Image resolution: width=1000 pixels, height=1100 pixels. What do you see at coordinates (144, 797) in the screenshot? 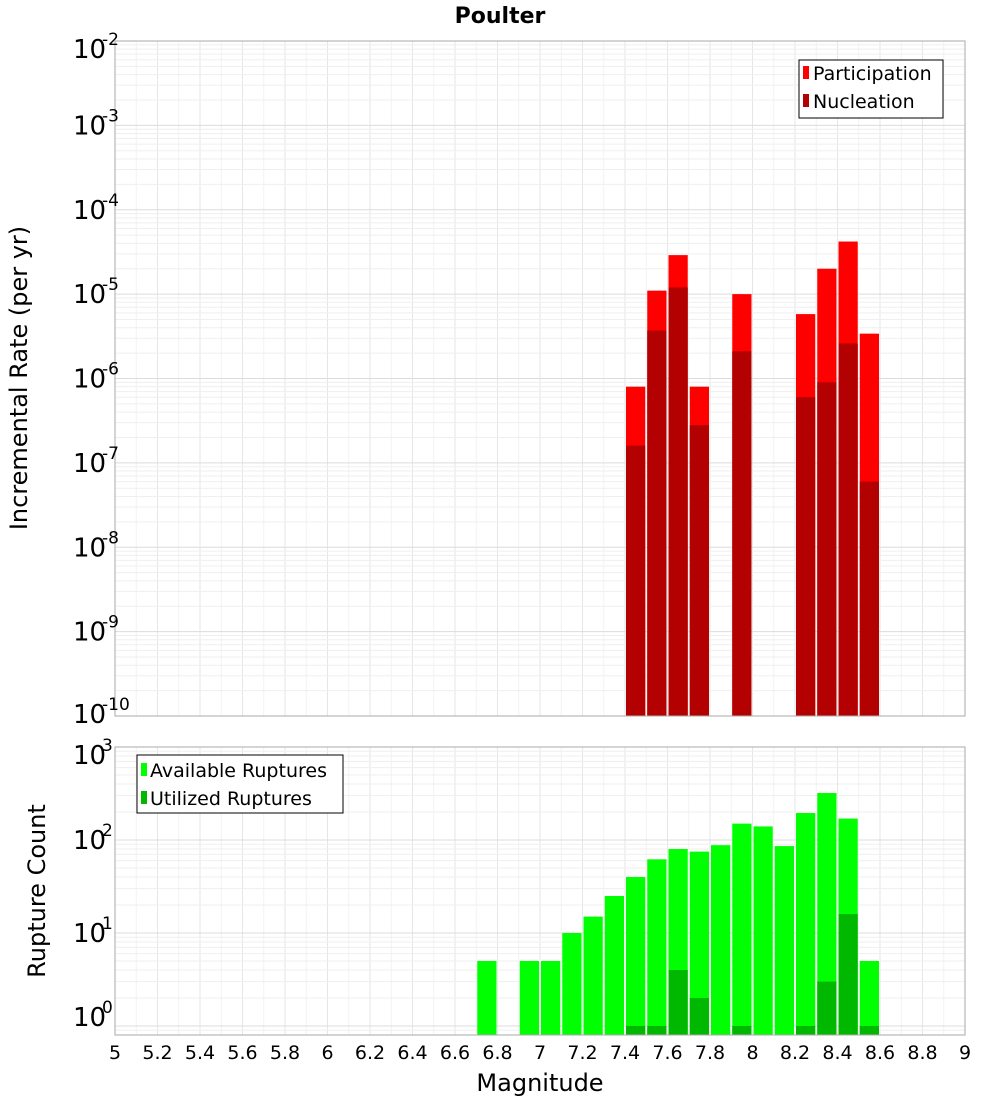
I see `utilized-legend-swatch` at bounding box center [144, 797].